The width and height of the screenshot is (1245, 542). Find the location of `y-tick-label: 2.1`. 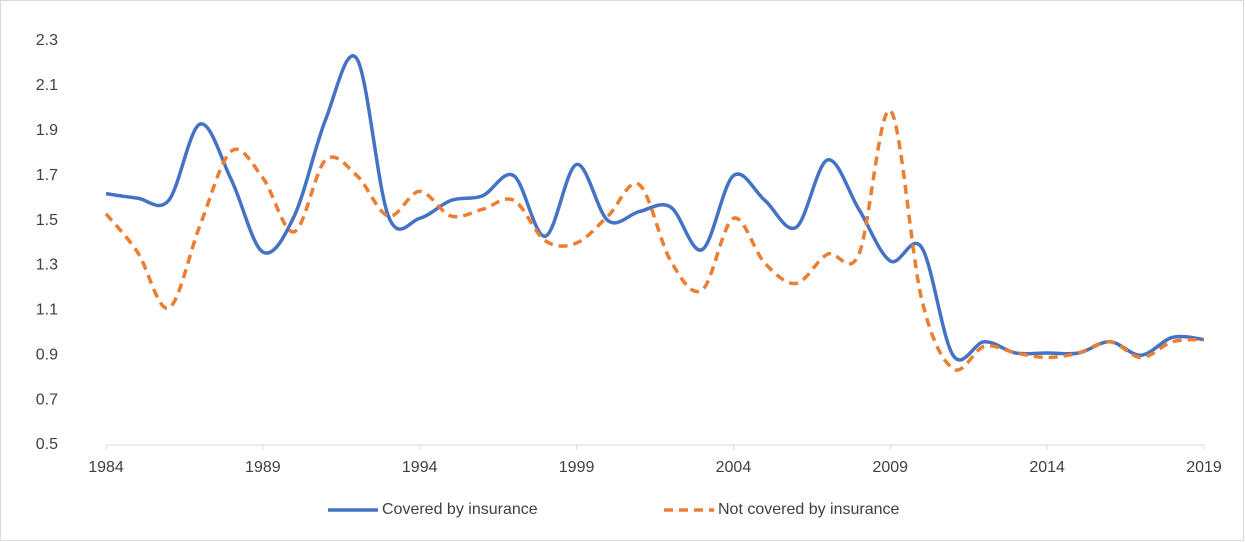

y-tick-label: 2.1 is located at coordinates (47, 85).